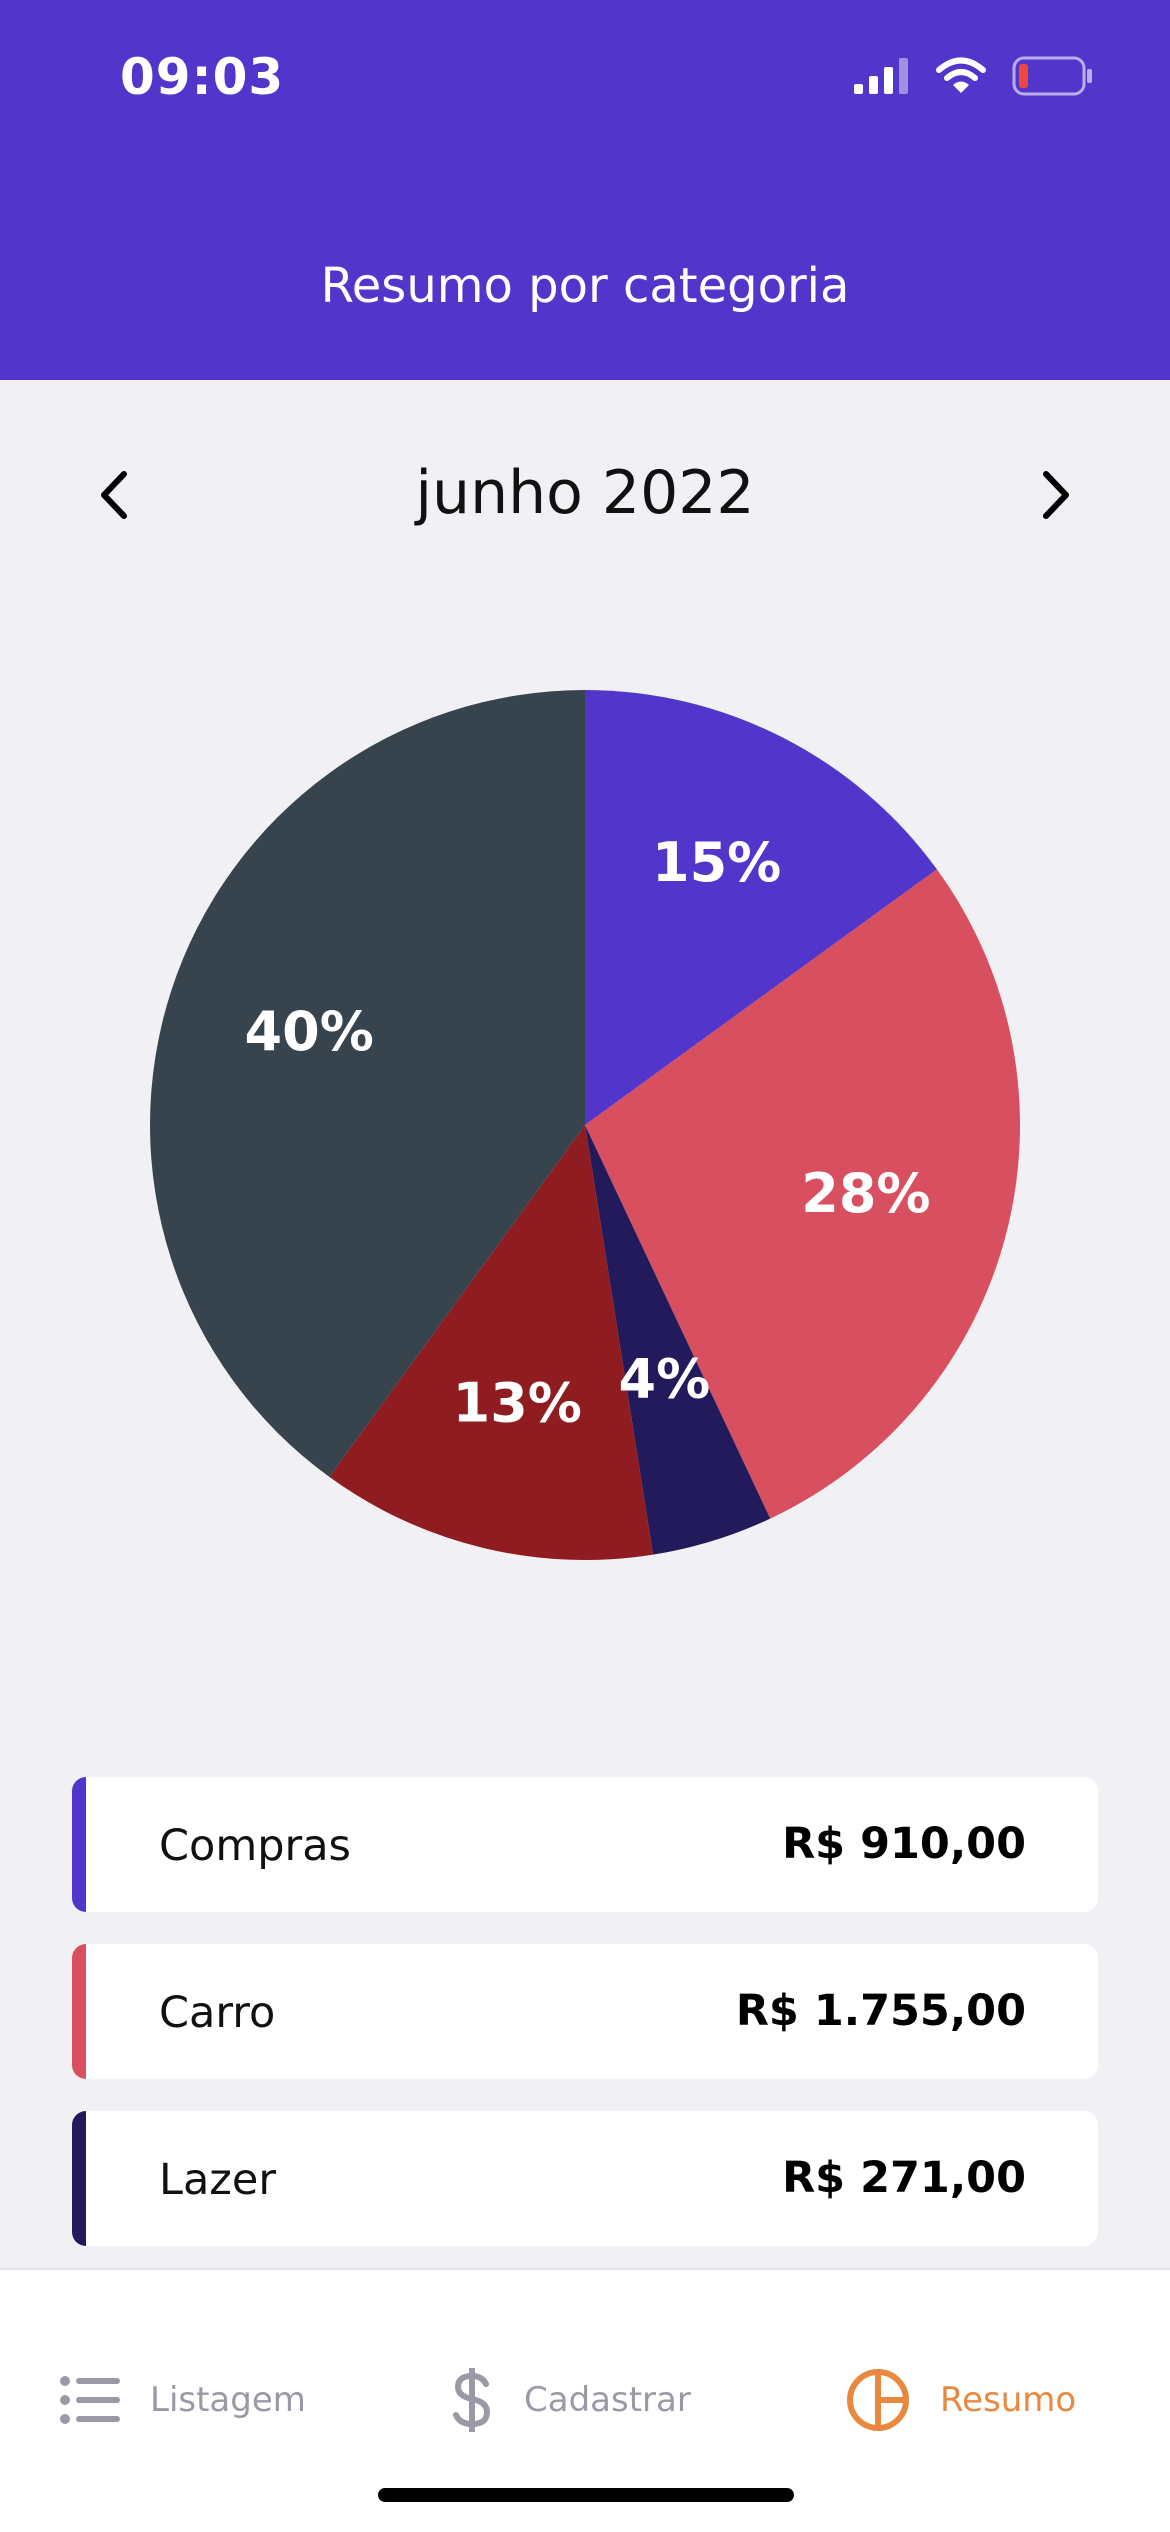  What do you see at coordinates (607, 2400) in the screenshot?
I see `tab-cadastrar-label: Cadastrar` at bounding box center [607, 2400].